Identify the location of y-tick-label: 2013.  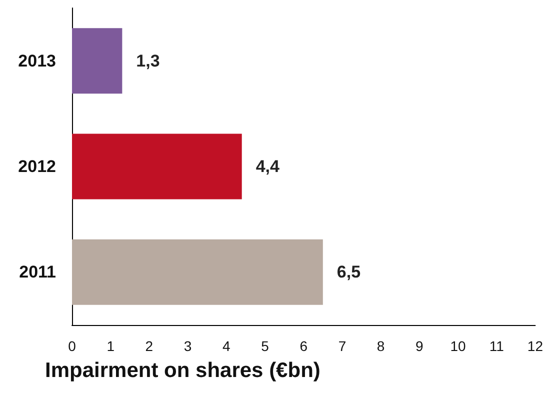
(37, 60).